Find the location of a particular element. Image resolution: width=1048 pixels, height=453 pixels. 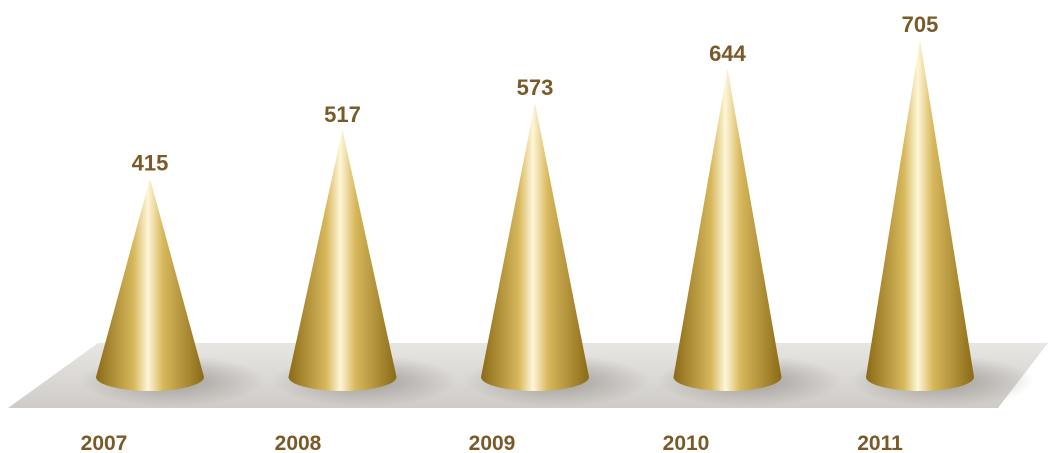

data-label-2008: 517 is located at coordinates (342, 114).